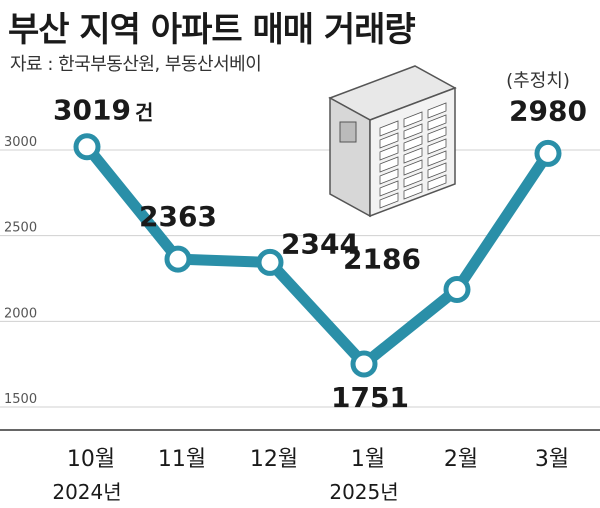 This screenshot has height=508, width=600. What do you see at coordinates (20, 228) in the screenshot?
I see `y-tick-label: 2500` at bounding box center [20, 228].